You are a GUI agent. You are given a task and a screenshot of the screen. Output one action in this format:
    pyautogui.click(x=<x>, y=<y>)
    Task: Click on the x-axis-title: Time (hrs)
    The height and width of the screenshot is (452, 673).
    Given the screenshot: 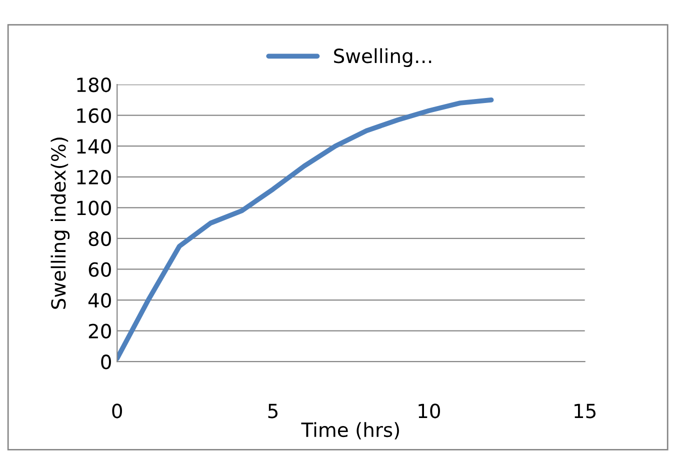 What is the action you would take?
    pyautogui.click(x=350, y=431)
    